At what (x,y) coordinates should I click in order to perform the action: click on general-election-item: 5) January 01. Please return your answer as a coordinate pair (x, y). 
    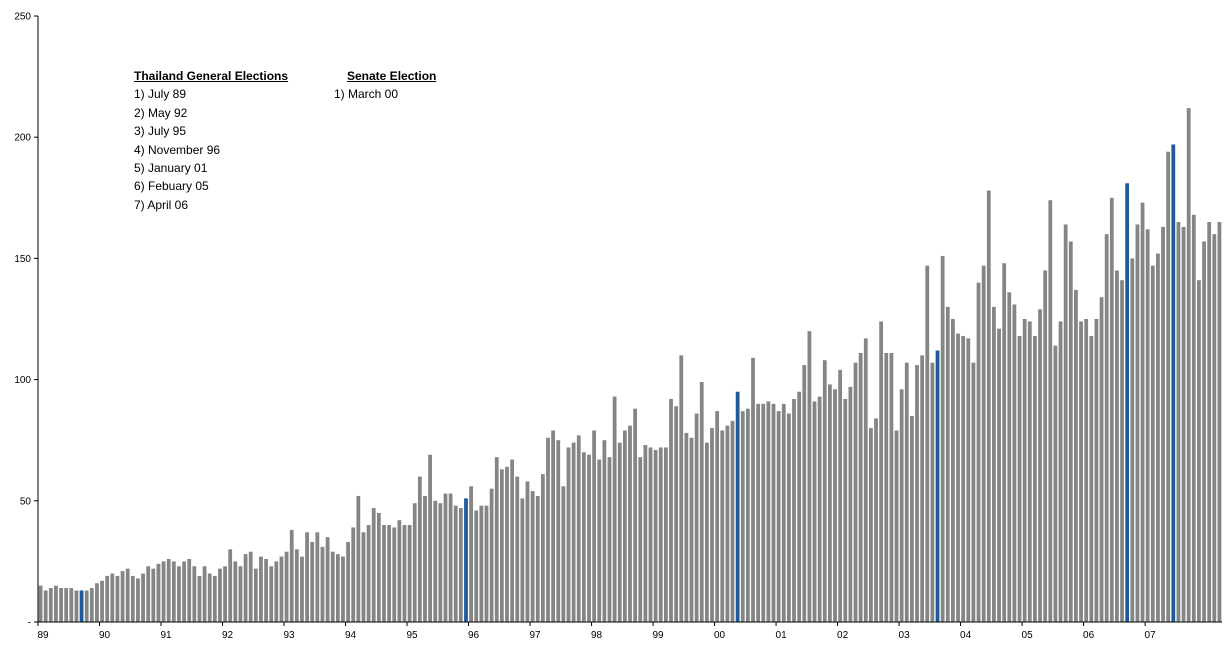
    Looking at the image, I should click on (171, 168).